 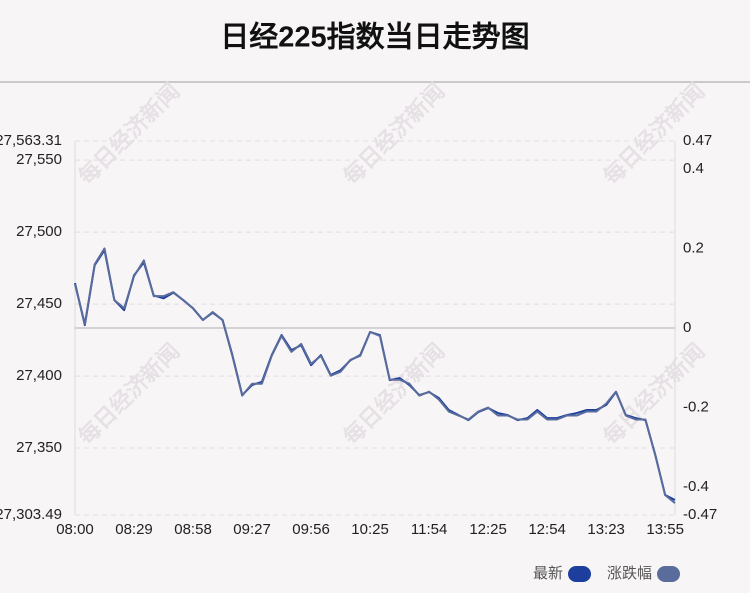 I want to click on y2-tick-label: -0.2, so click(x=696, y=407).